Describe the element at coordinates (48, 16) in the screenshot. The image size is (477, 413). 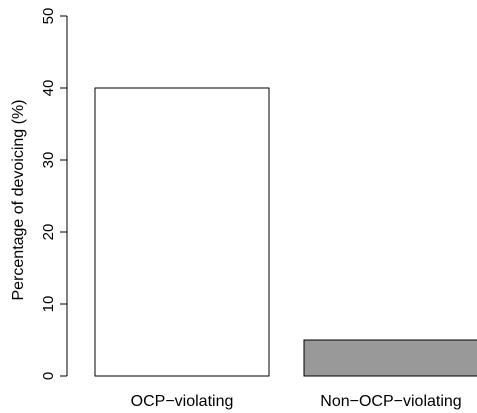
I see `y-tick-label: 50` at that location.